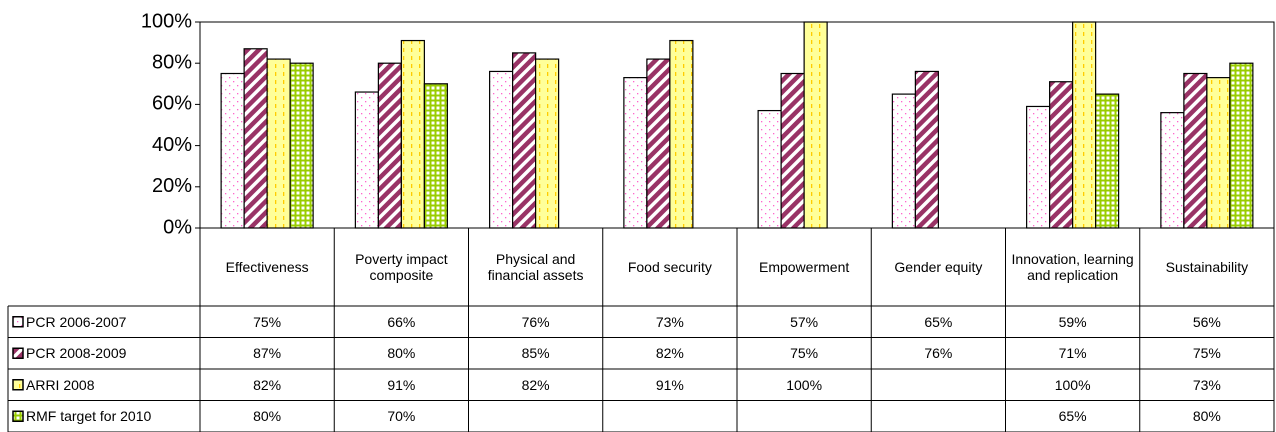 Image resolution: width=1276 pixels, height=432 pixels. What do you see at coordinates (89, 416) in the screenshot?
I see `legend-label: RMF target for 2010` at bounding box center [89, 416].